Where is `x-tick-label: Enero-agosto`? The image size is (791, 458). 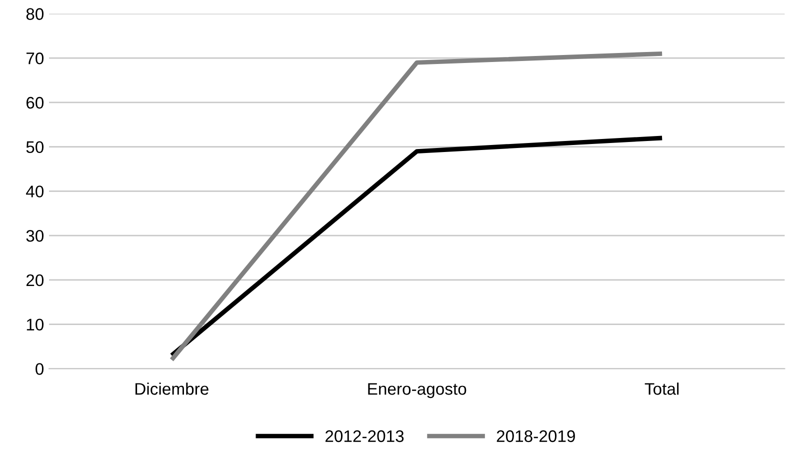
x-tick-label: Enero-agosto is located at coordinates (417, 390).